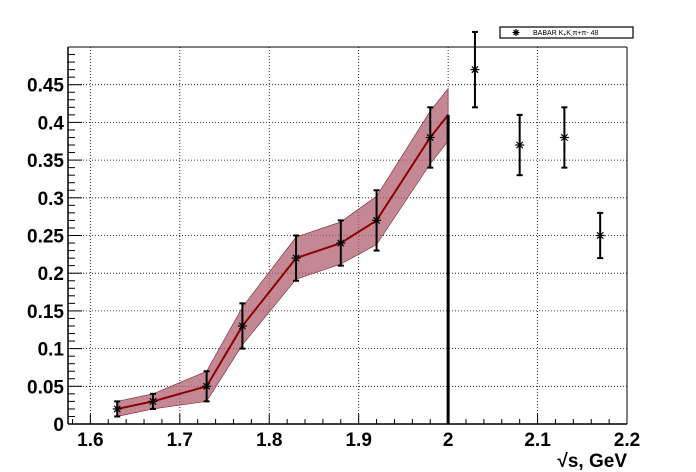 Image resolution: width=696 pixels, height=472 pixels. What do you see at coordinates (180, 440) in the screenshot?
I see `x-tick-label: 1.7` at bounding box center [180, 440].